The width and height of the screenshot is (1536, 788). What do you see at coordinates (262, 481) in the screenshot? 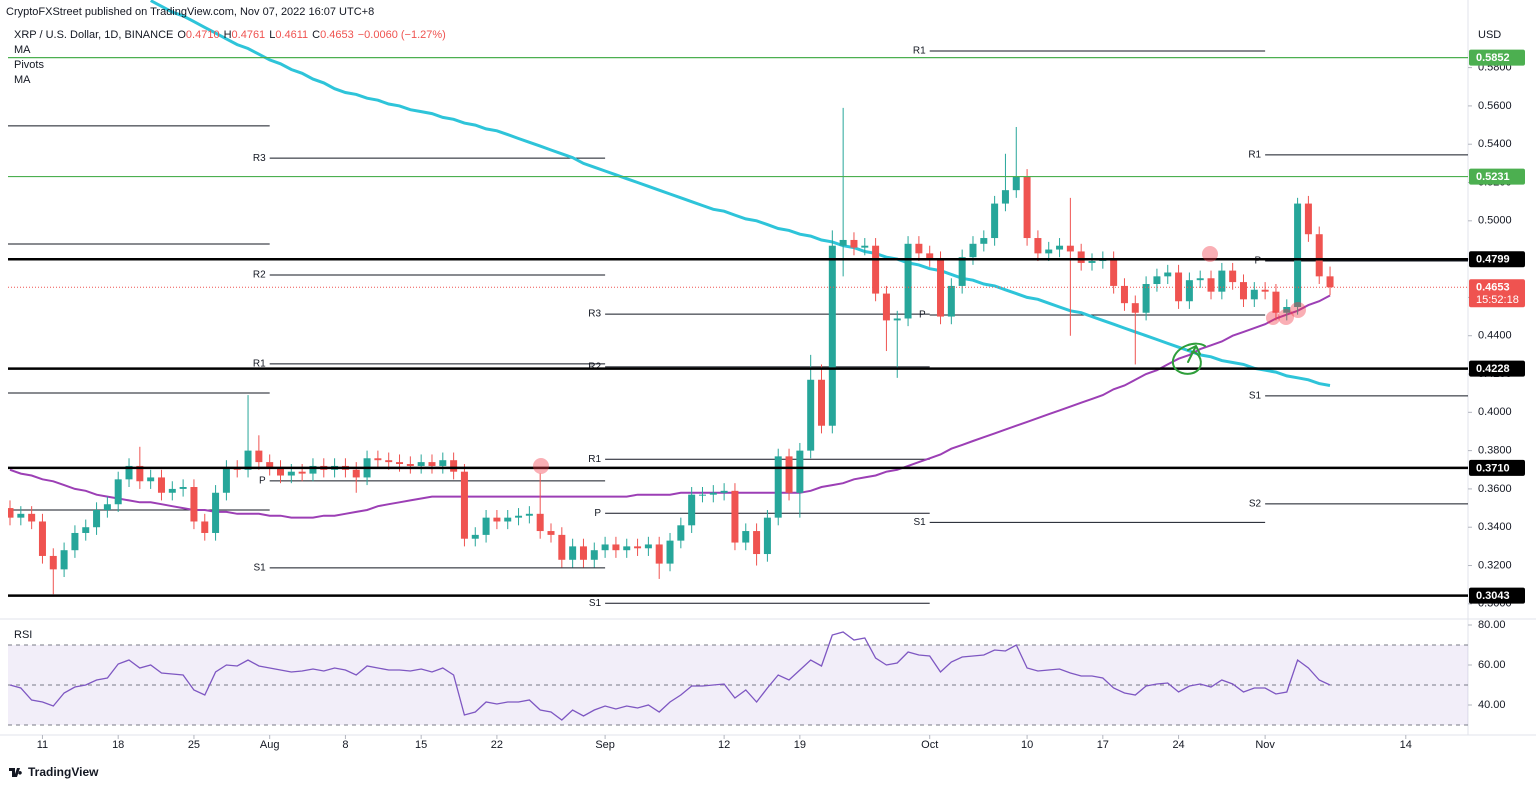
I see `pivot-label: P` at bounding box center [262, 481].